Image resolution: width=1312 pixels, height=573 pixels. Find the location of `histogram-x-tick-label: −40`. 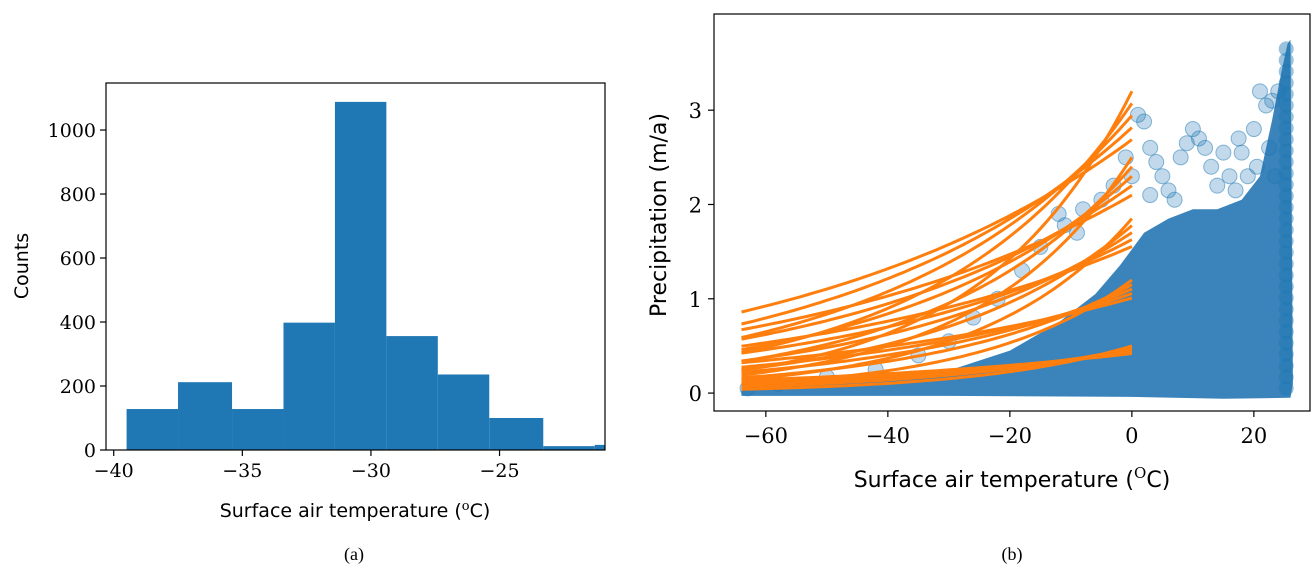

histogram-x-tick-label: −40 is located at coordinates (114, 471).